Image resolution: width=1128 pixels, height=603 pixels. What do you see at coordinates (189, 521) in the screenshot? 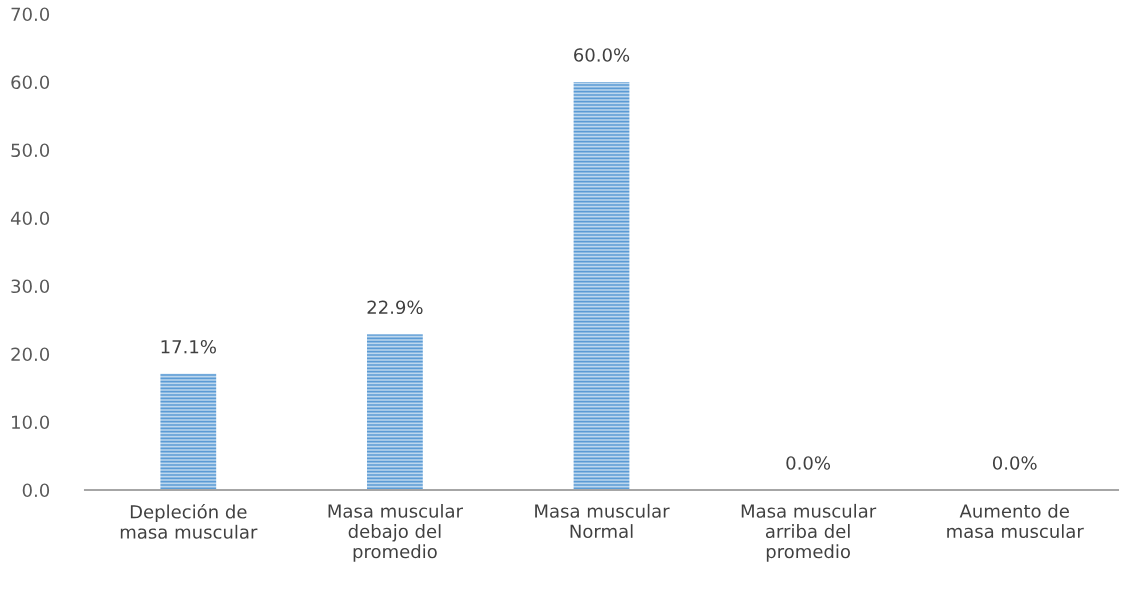
I see `x-tick-label: Depleción de masa muscular` at bounding box center [189, 521].